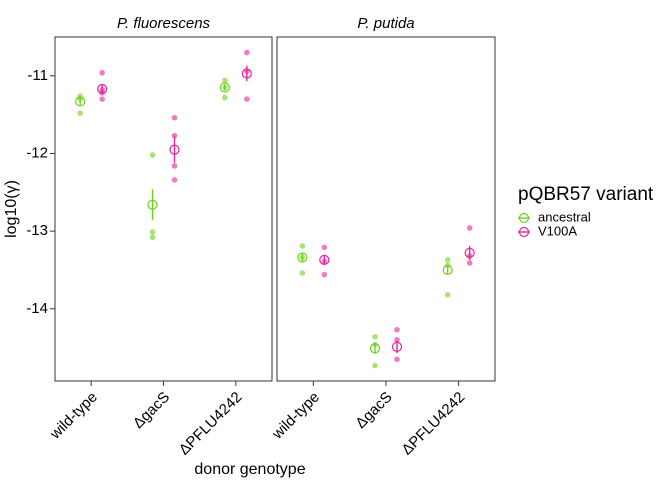  I want to click on legend-title: pQBR57 variant, so click(586, 194).